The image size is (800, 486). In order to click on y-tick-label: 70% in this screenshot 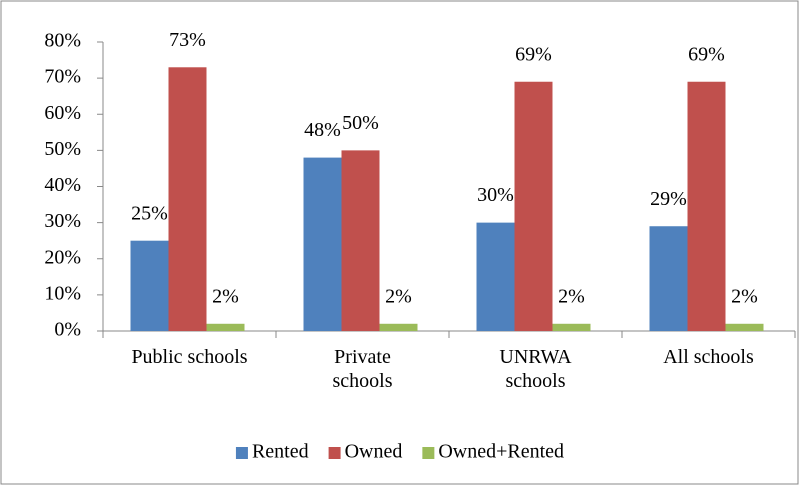, I will do `click(62, 77)`.